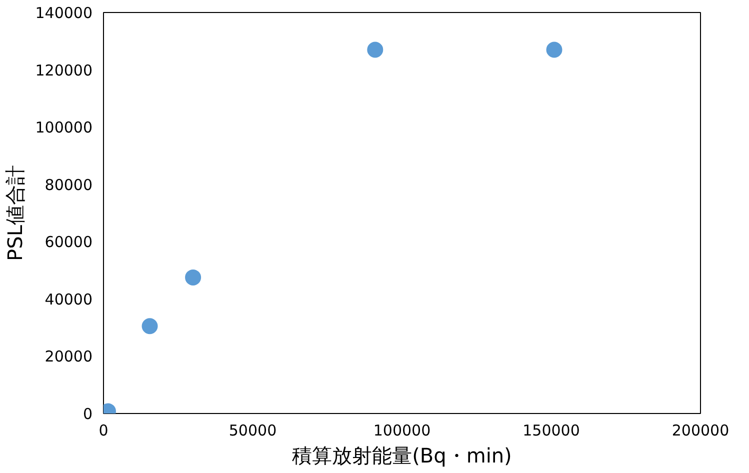  What do you see at coordinates (68, 185) in the screenshot?
I see `y-tick-label: 80000` at bounding box center [68, 185].